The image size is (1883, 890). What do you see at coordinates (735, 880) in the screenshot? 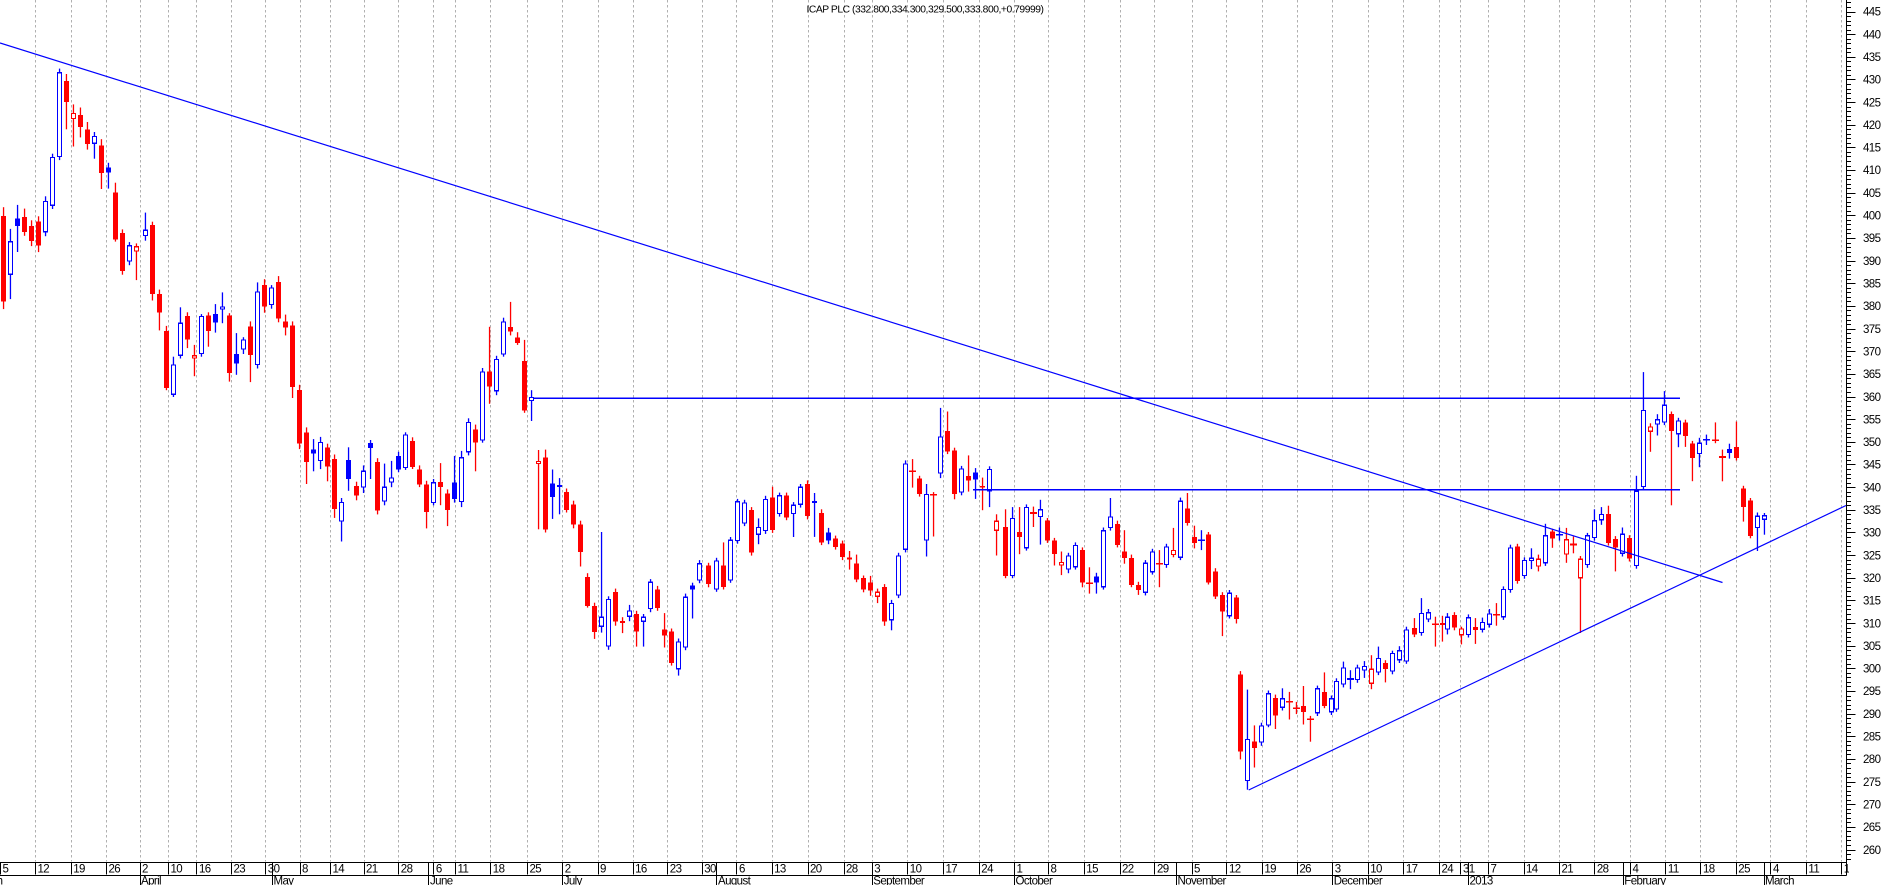
I see `svg-text: August` at bounding box center [735, 880].